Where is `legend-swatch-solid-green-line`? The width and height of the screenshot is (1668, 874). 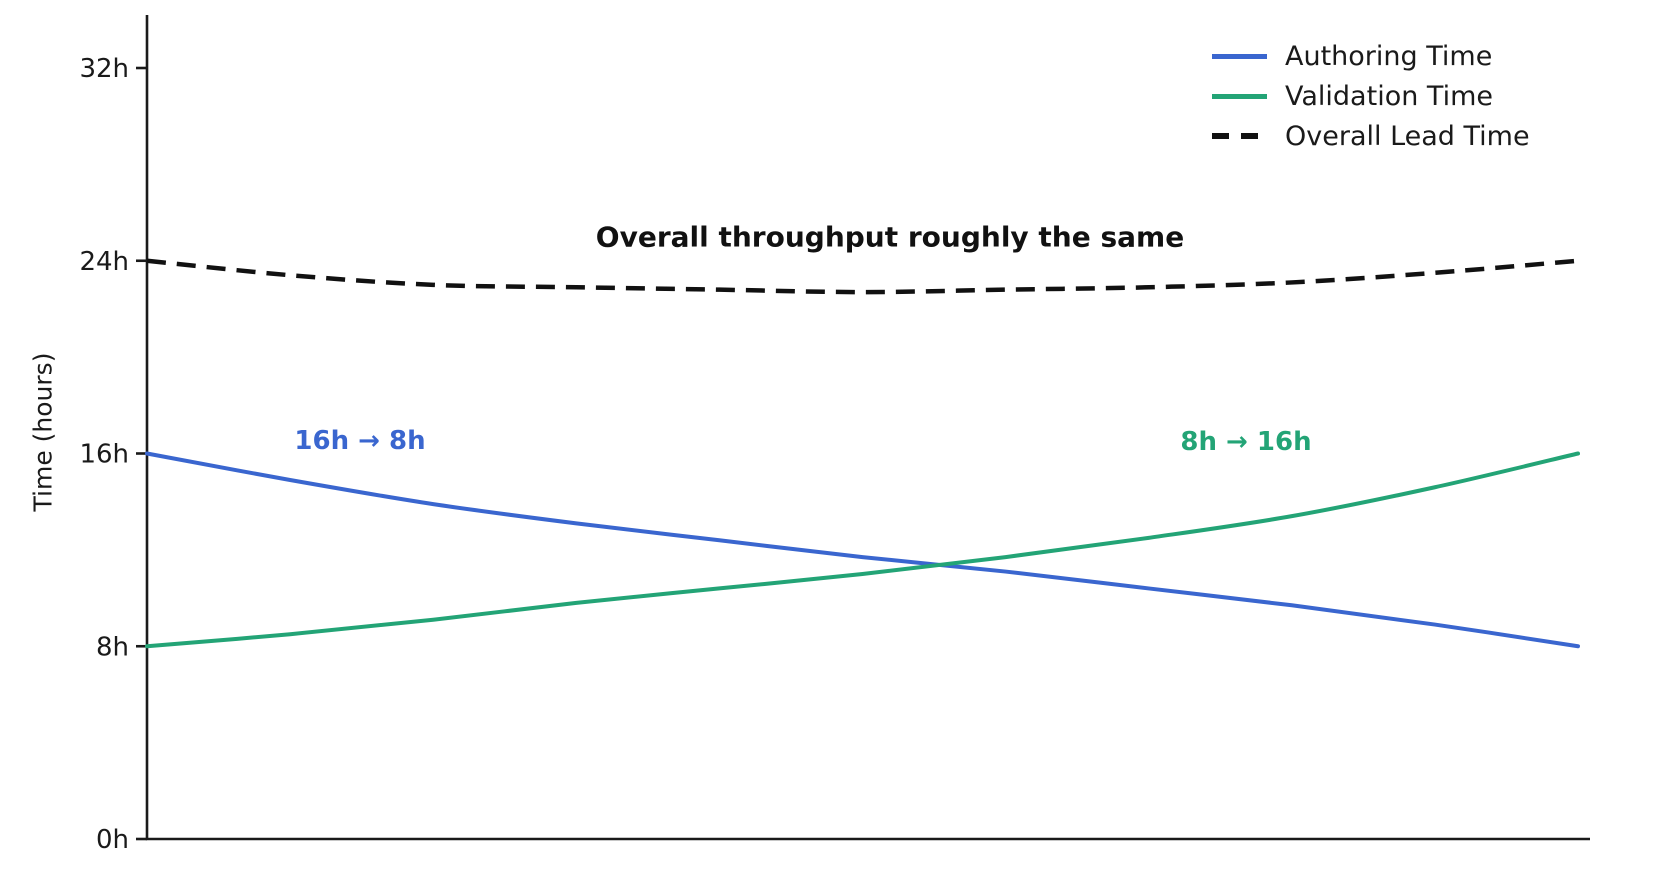
legend-swatch-solid-green-line is located at coordinates (1239, 96).